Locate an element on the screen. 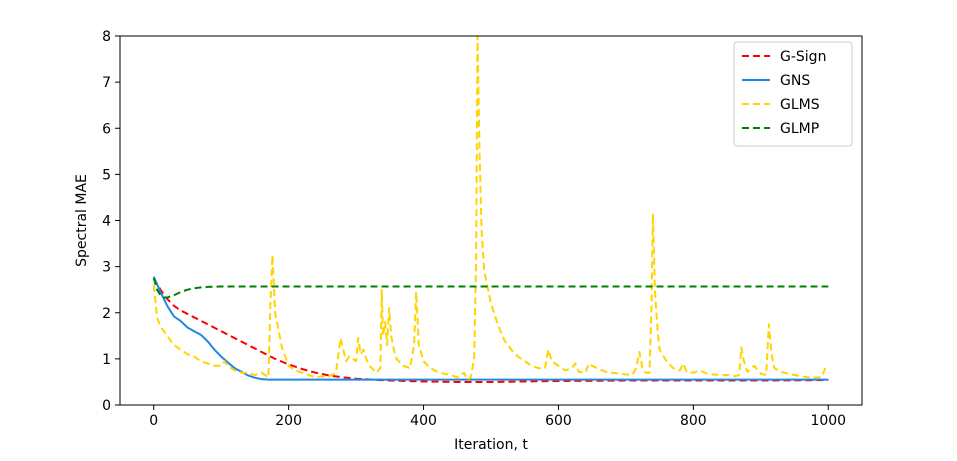 This screenshot has width=957, height=461. y-axis: 0 1 2 3 4 5 6 7 8 is located at coordinates (111, 221).